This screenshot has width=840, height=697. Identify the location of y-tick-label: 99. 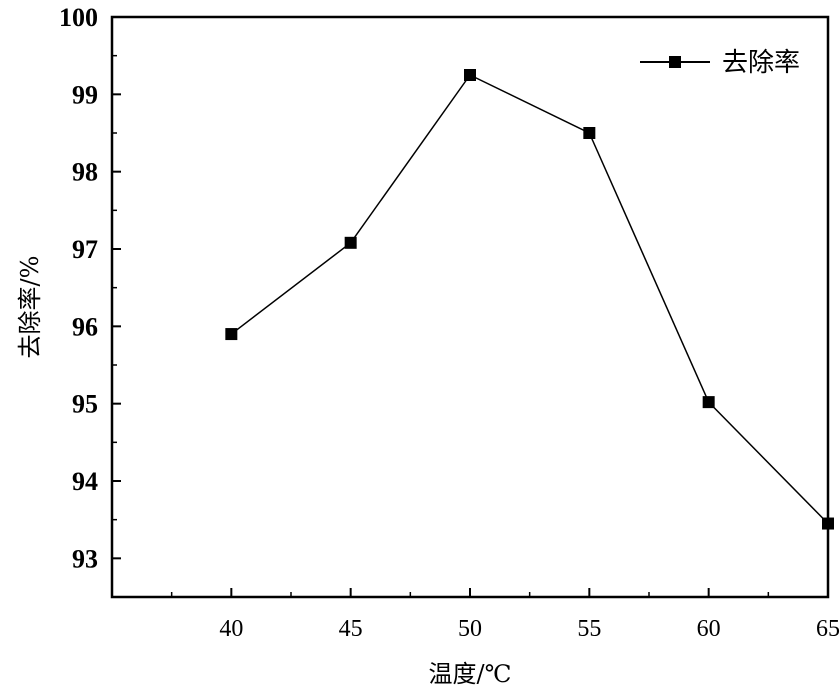
(85, 94).